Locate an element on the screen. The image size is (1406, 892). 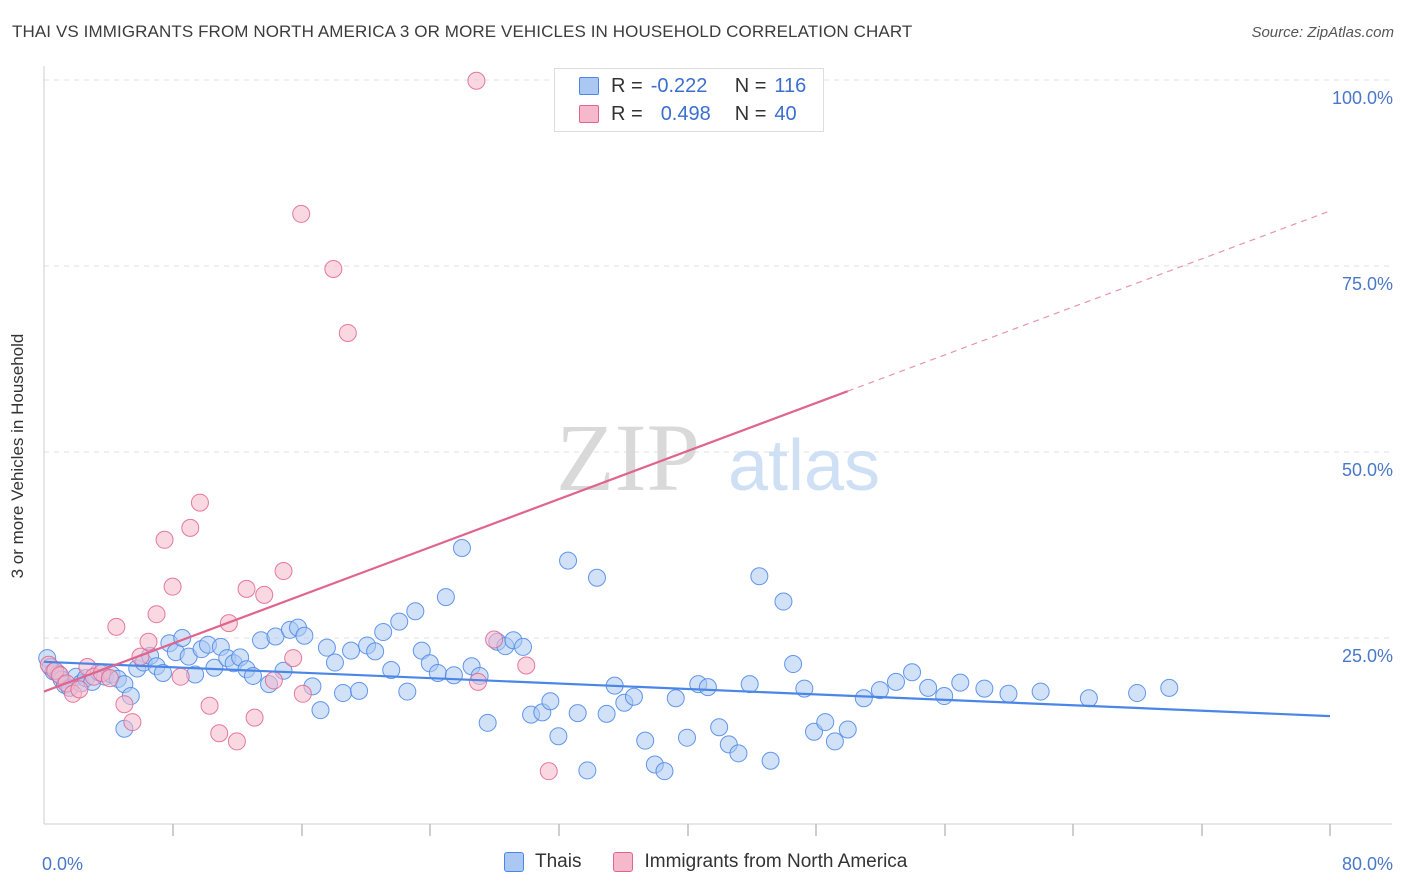
legend-label-thais: Thais is located at coordinates (558, 861).